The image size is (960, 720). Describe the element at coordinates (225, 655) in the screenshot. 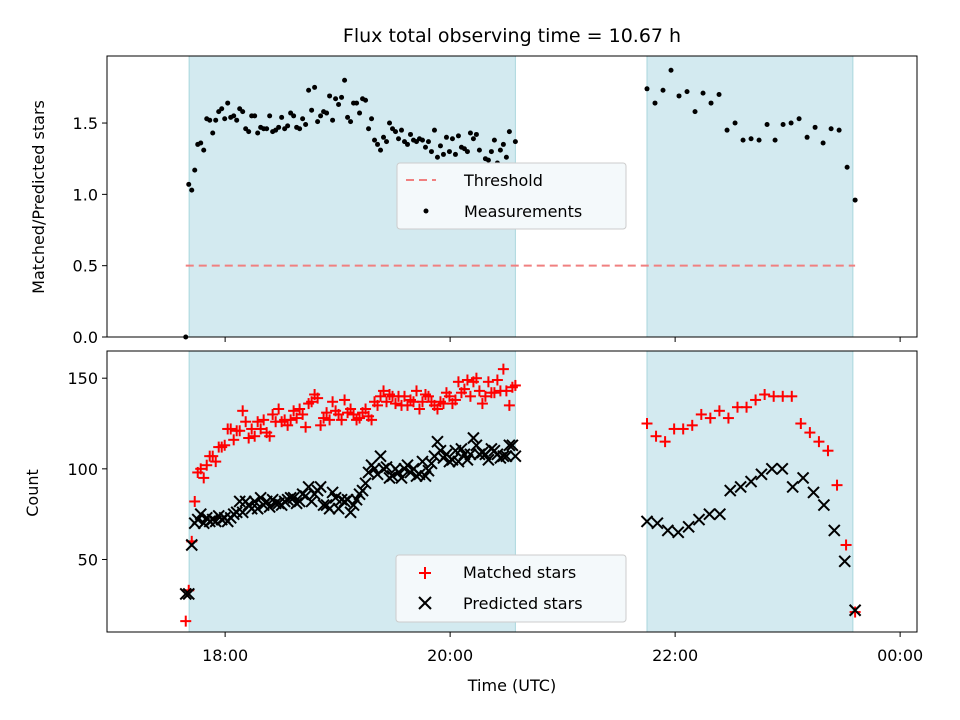

I see `x-tick-label: 18:00` at that location.